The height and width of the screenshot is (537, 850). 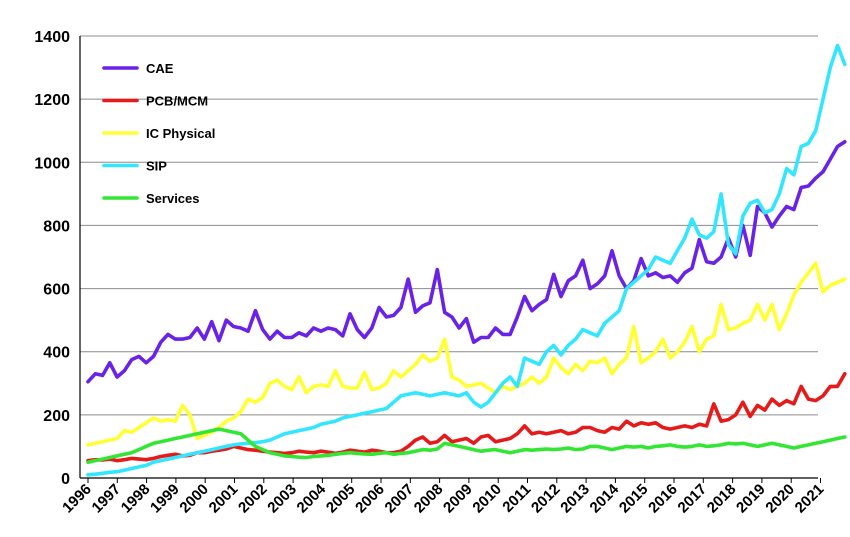 What do you see at coordinates (458, 499) in the screenshot?
I see `x-tick-label: 2009` at bounding box center [458, 499].